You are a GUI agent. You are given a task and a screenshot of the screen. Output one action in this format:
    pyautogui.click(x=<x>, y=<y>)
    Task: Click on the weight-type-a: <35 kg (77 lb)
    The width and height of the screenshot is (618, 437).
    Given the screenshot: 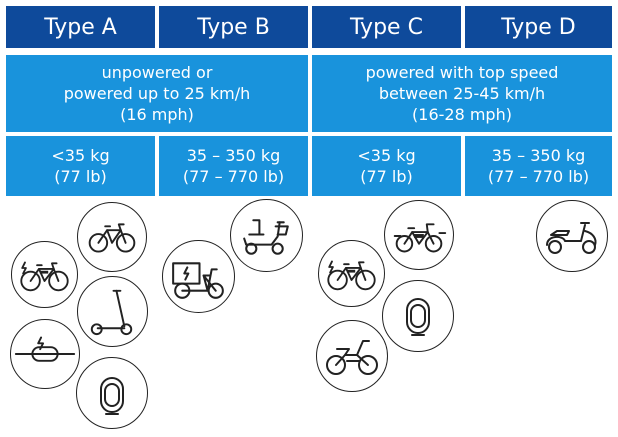 What is the action you would take?
    pyautogui.click(x=80, y=166)
    